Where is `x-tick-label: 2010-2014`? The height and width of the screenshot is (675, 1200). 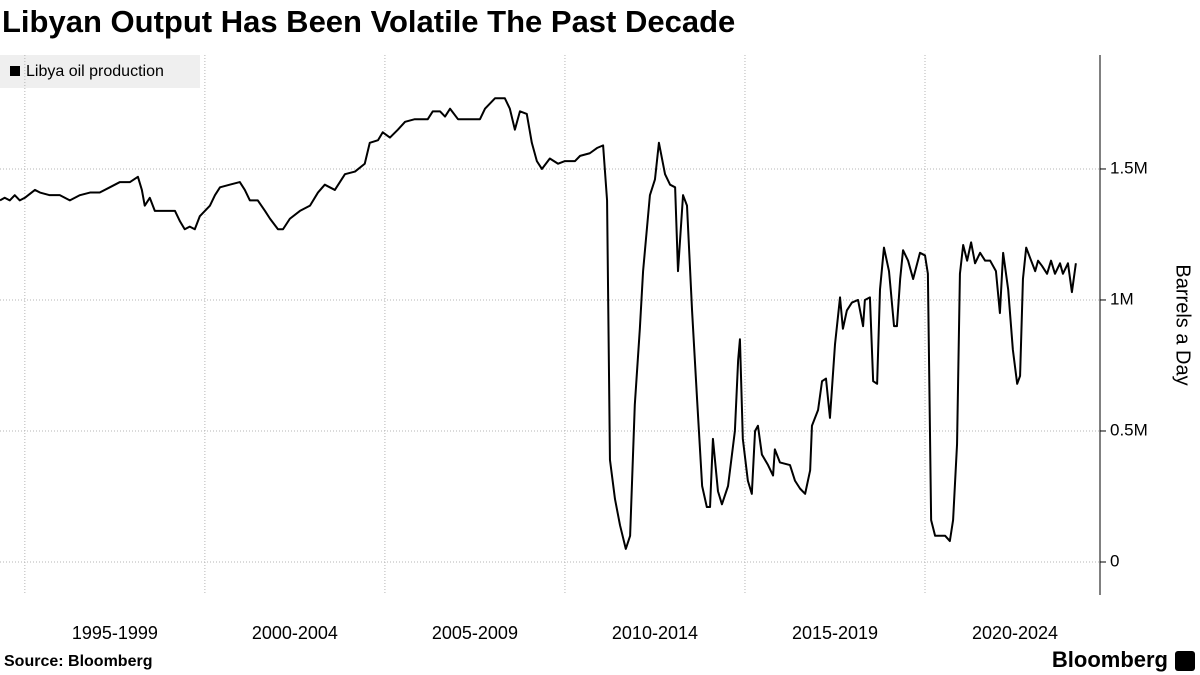 x-tick-label: 2010-2014 is located at coordinates (655, 633).